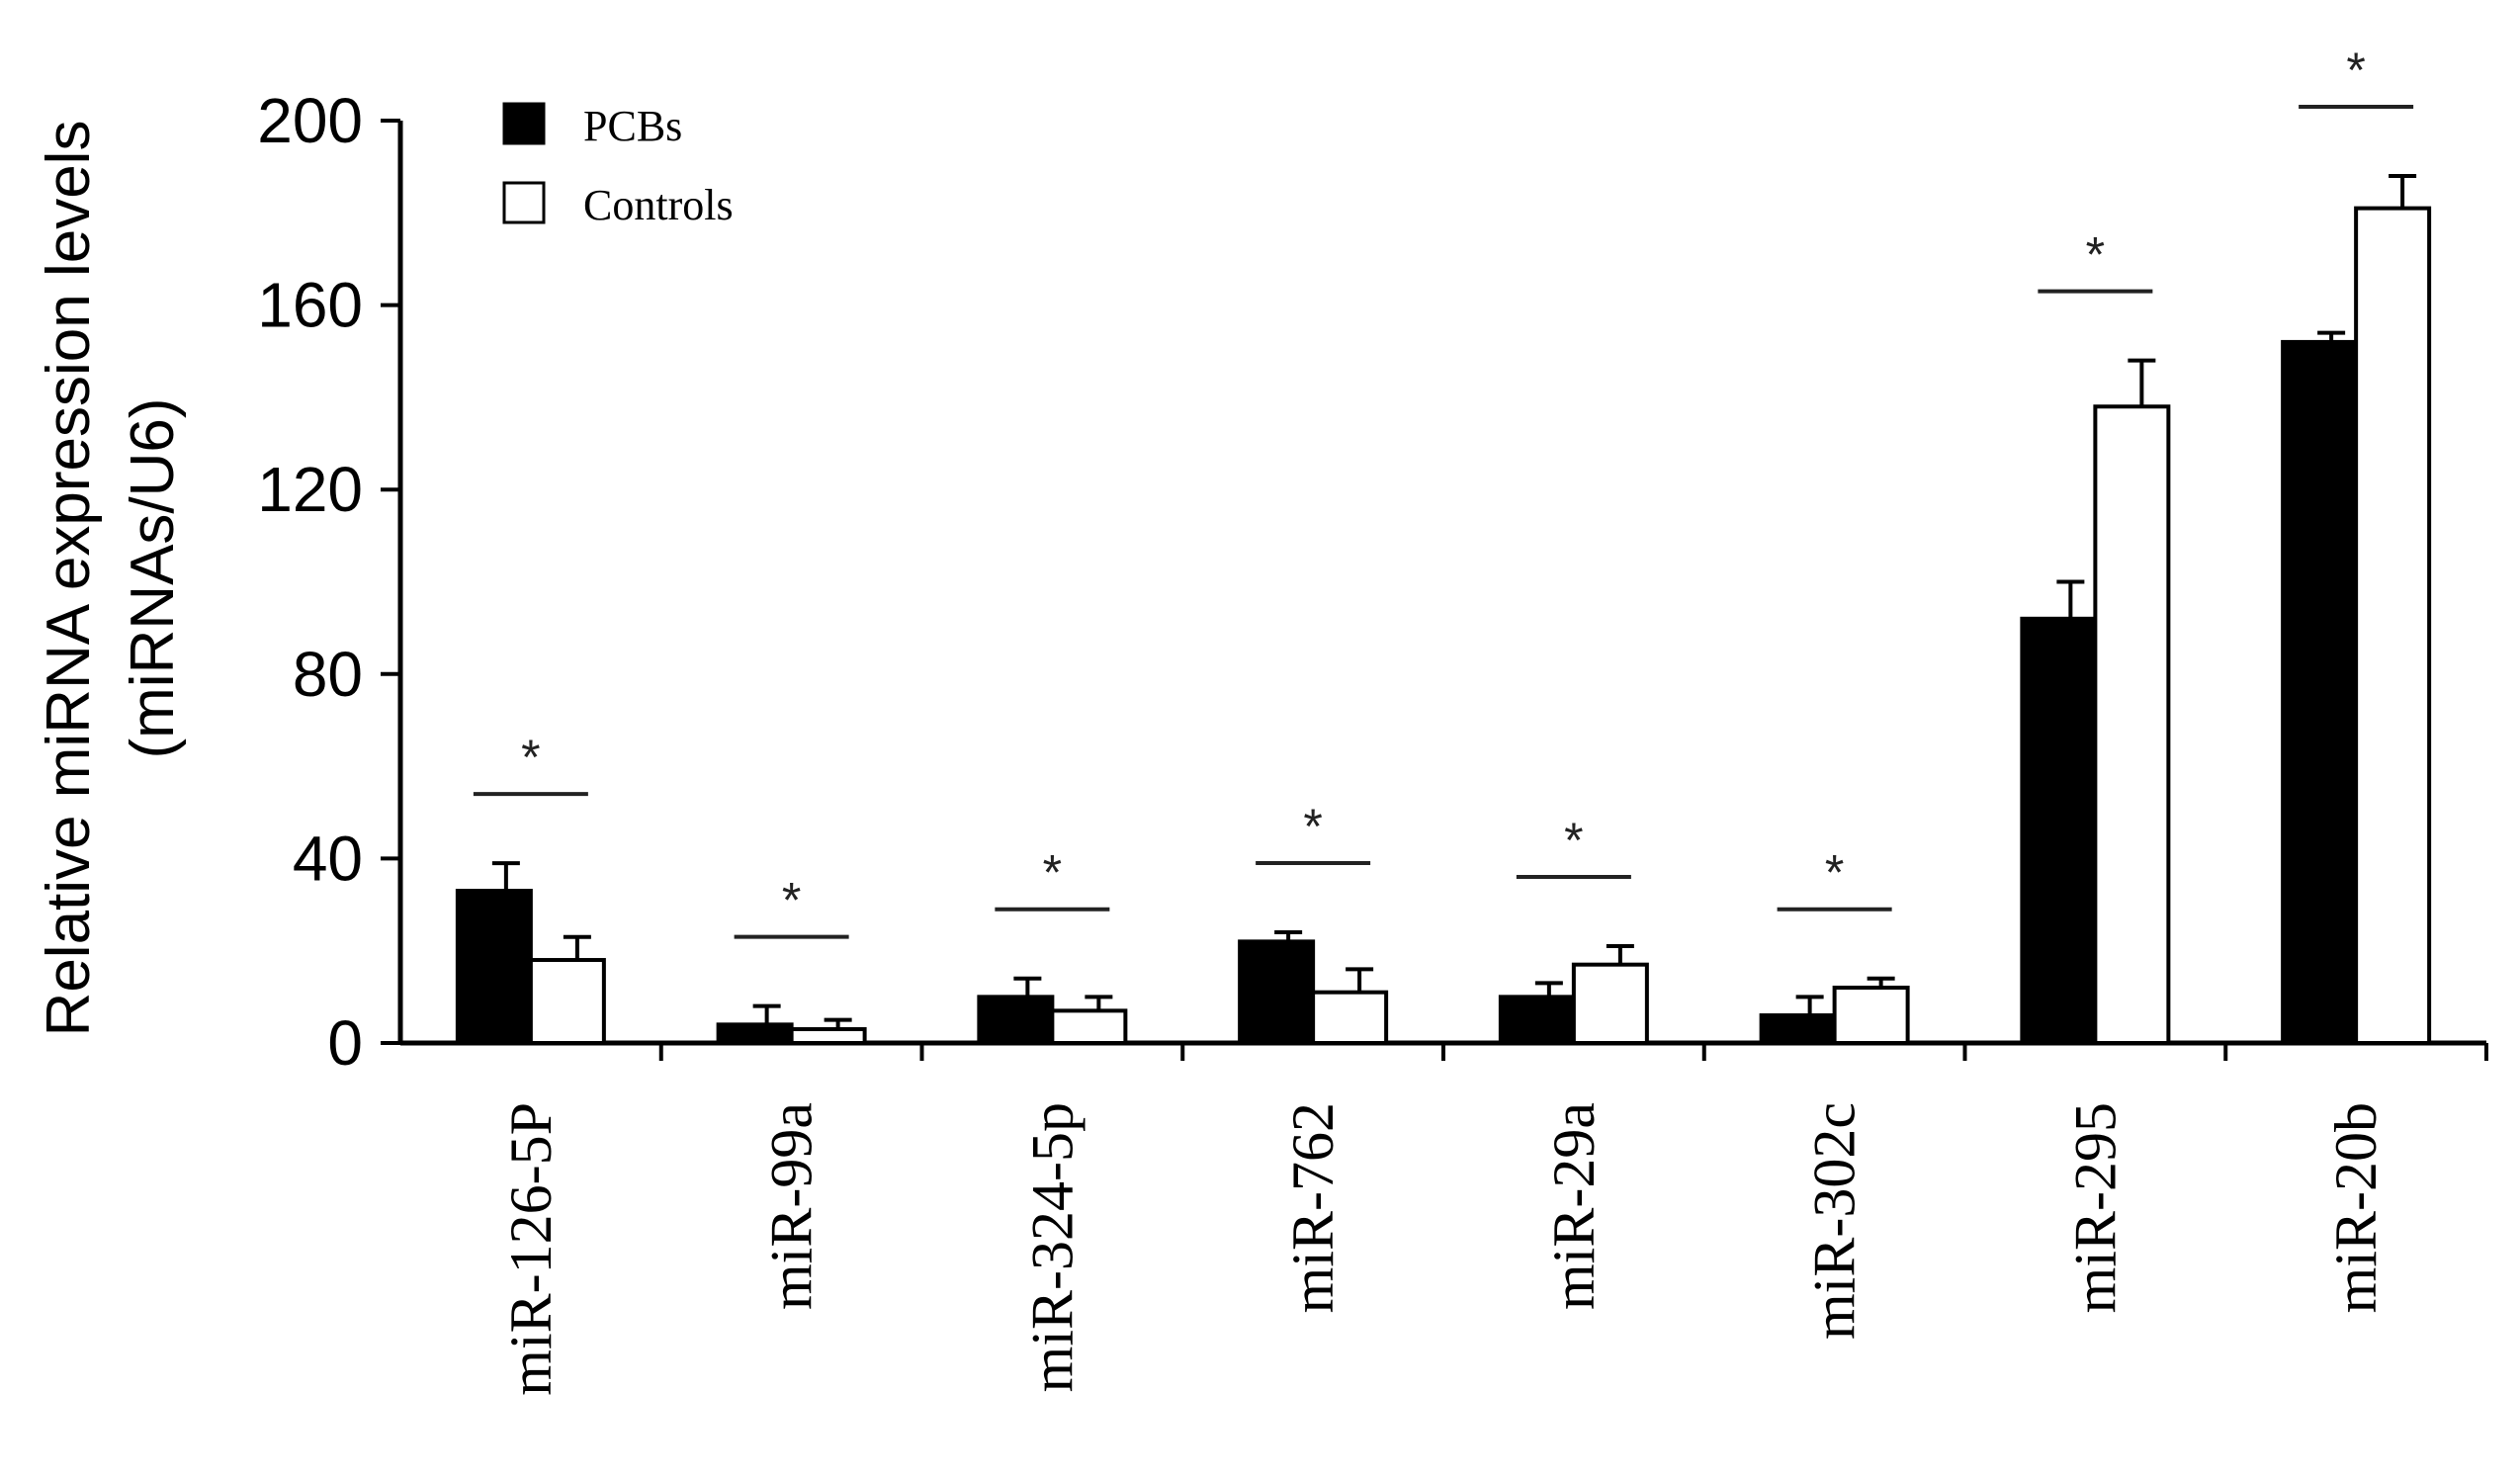  Describe the element at coordinates (345, 1043) in the screenshot. I see `y-tick-label: 0` at that location.